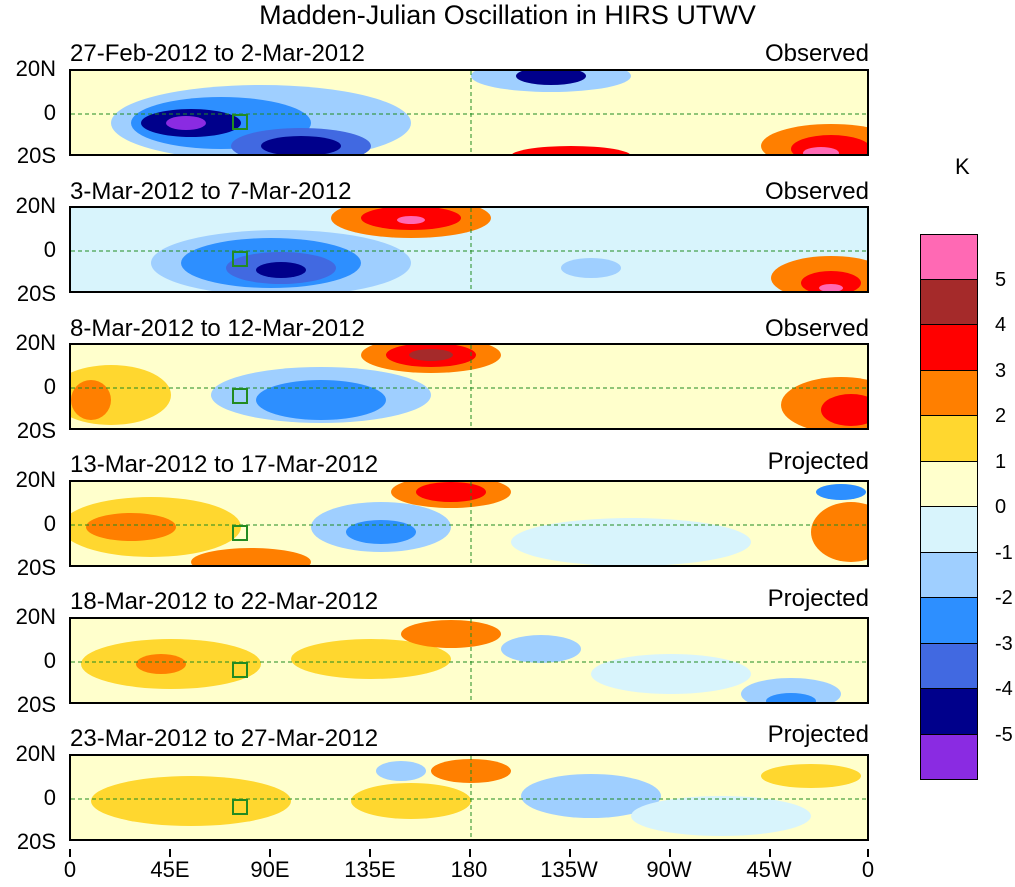  What do you see at coordinates (370, 869) in the screenshot?
I see `x-tick-label: 135E` at bounding box center [370, 869].